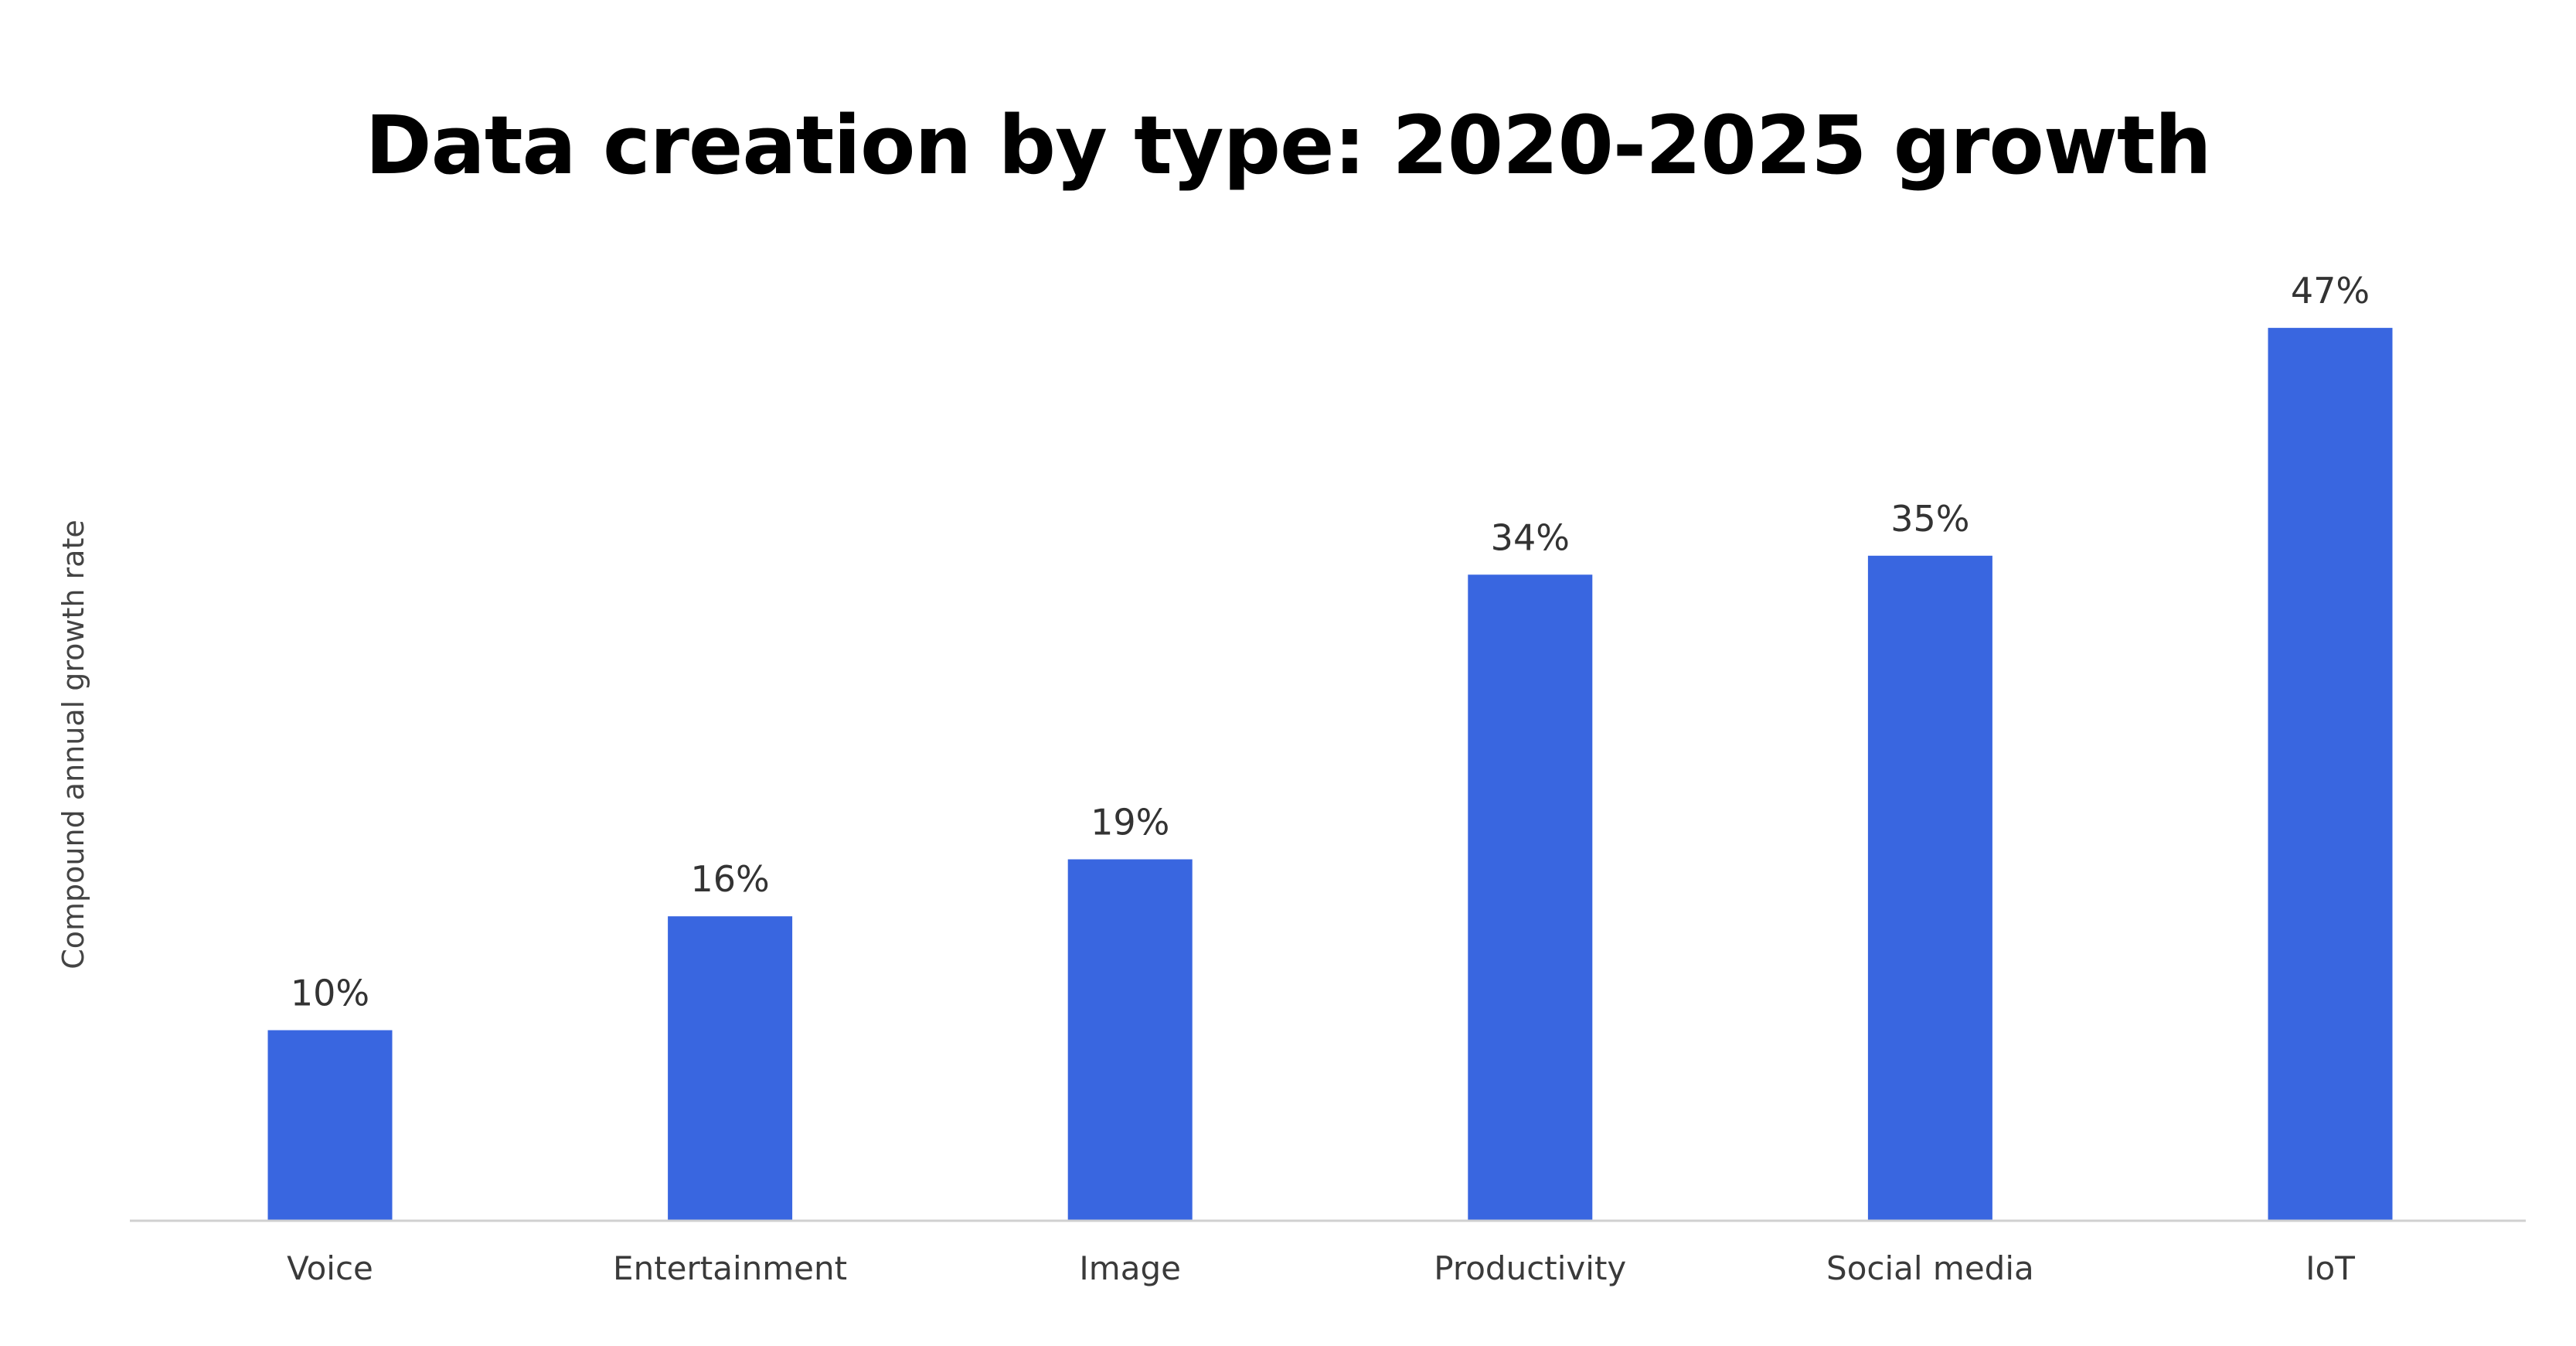 This screenshot has width=2576, height=1346. What do you see at coordinates (1530, 897) in the screenshot?
I see `bar-productivity` at bounding box center [1530, 897].